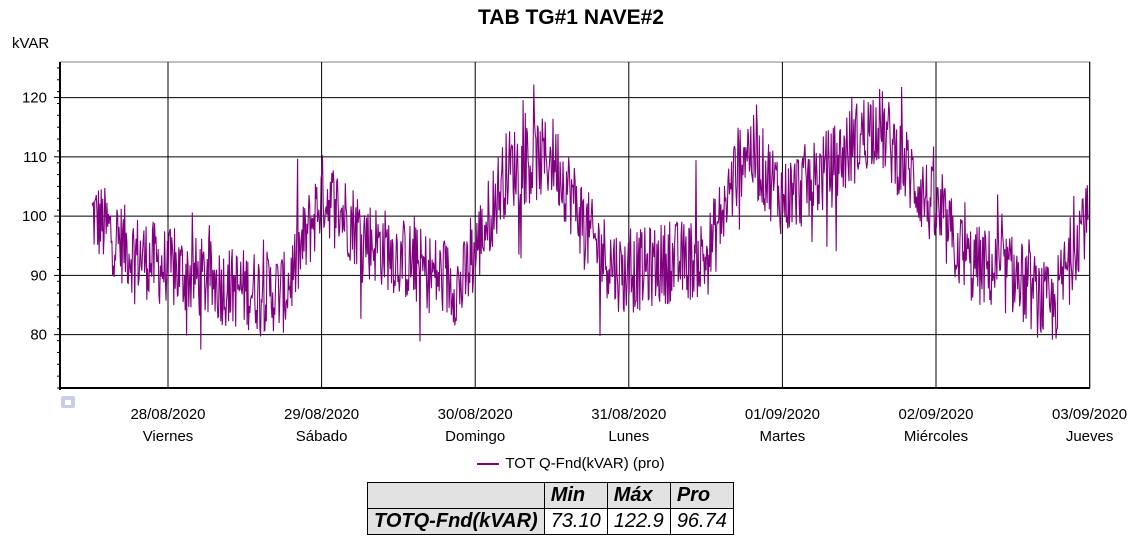 The height and width of the screenshot is (540, 1142). Describe the element at coordinates (31, 43) in the screenshot. I see `y-axis-unit-label: kVAR` at that location.